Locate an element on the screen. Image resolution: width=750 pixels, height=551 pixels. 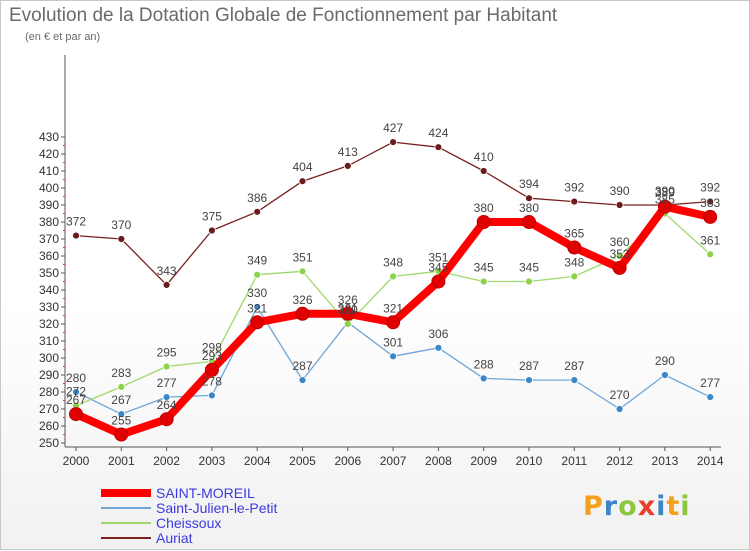
chart-subtitle: (en € et par an) is located at coordinates (63, 37).